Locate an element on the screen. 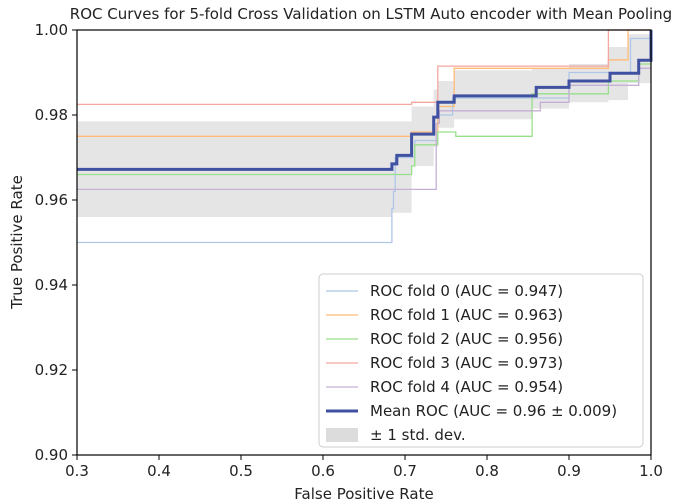  x-tick-label: 0.7 is located at coordinates (405, 471).